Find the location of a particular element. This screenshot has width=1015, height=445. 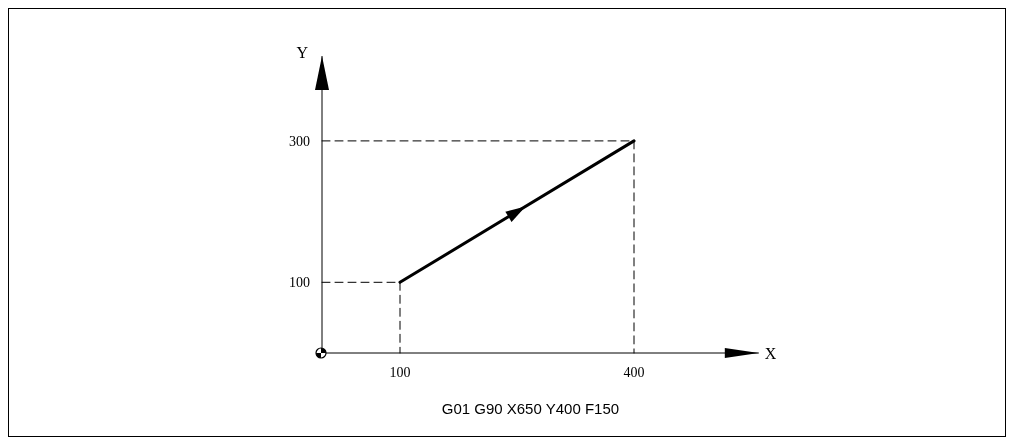

x-axis-title: X is located at coordinates (770, 353).